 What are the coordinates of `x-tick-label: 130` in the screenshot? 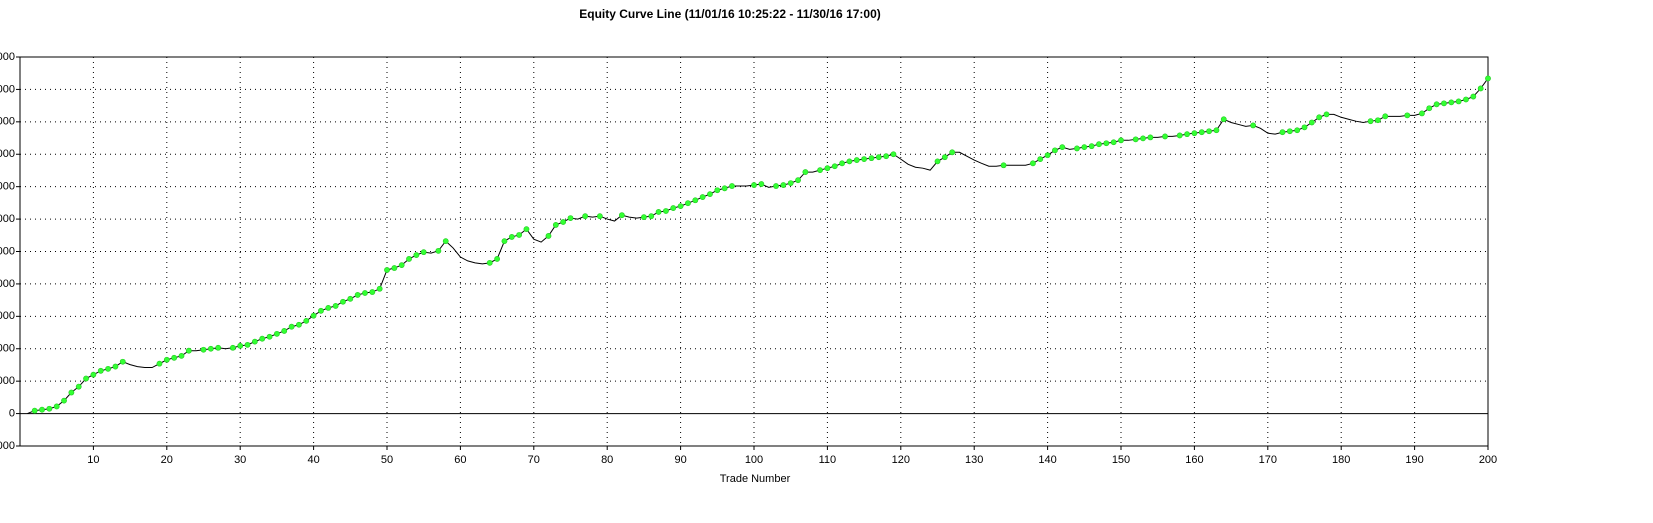 It's located at (974, 460).